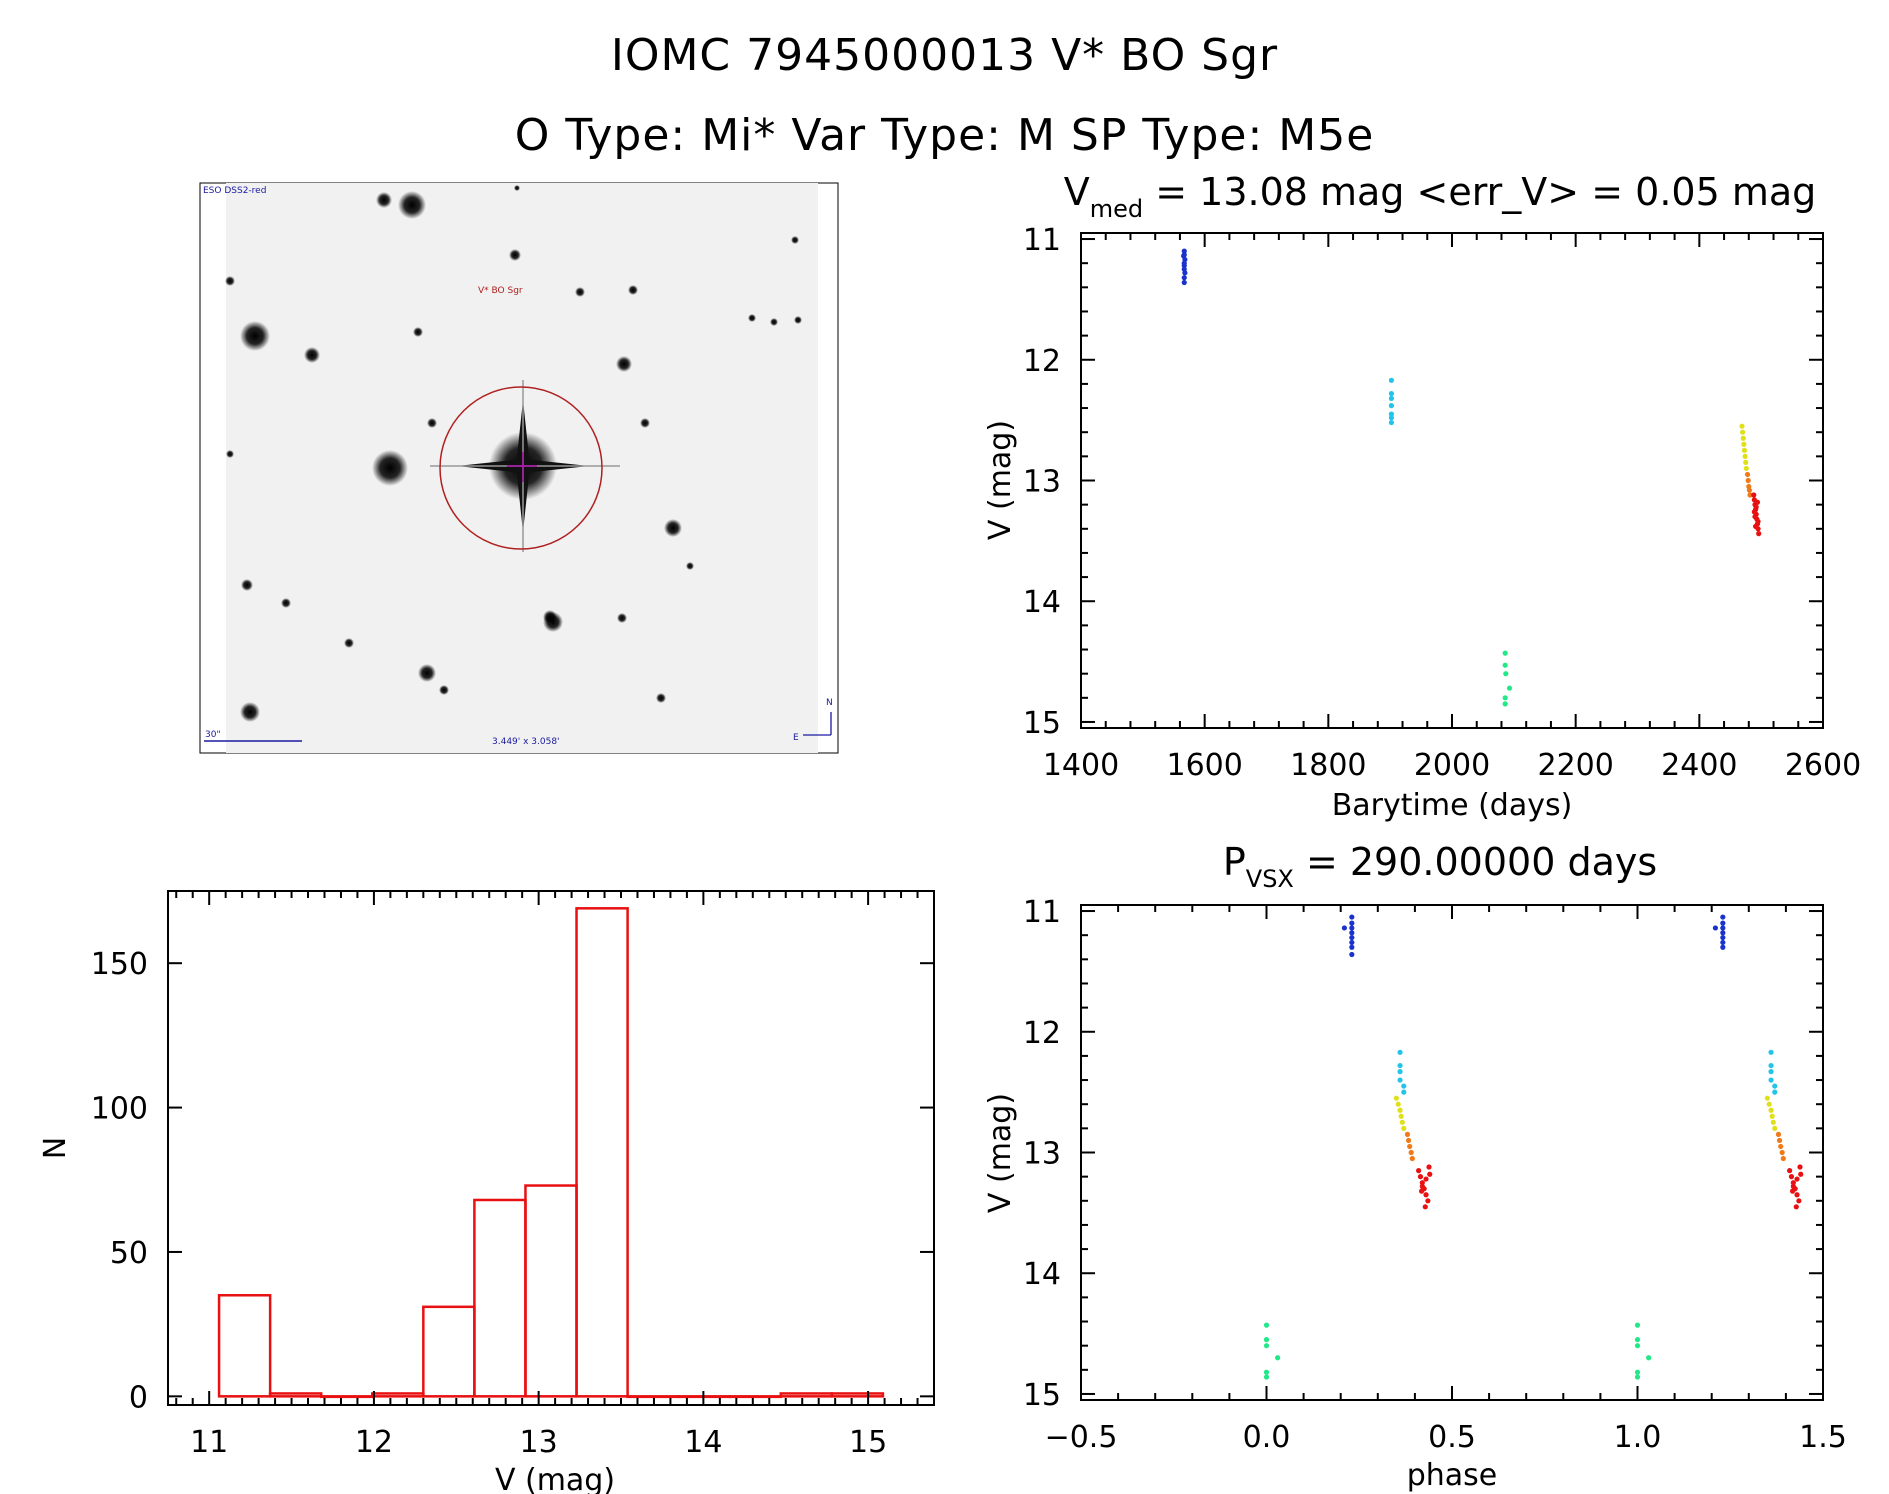  What do you see at coordinates (817, 724) in the screenshot?
I see `compass-icon` at bounding box center [817, 724].